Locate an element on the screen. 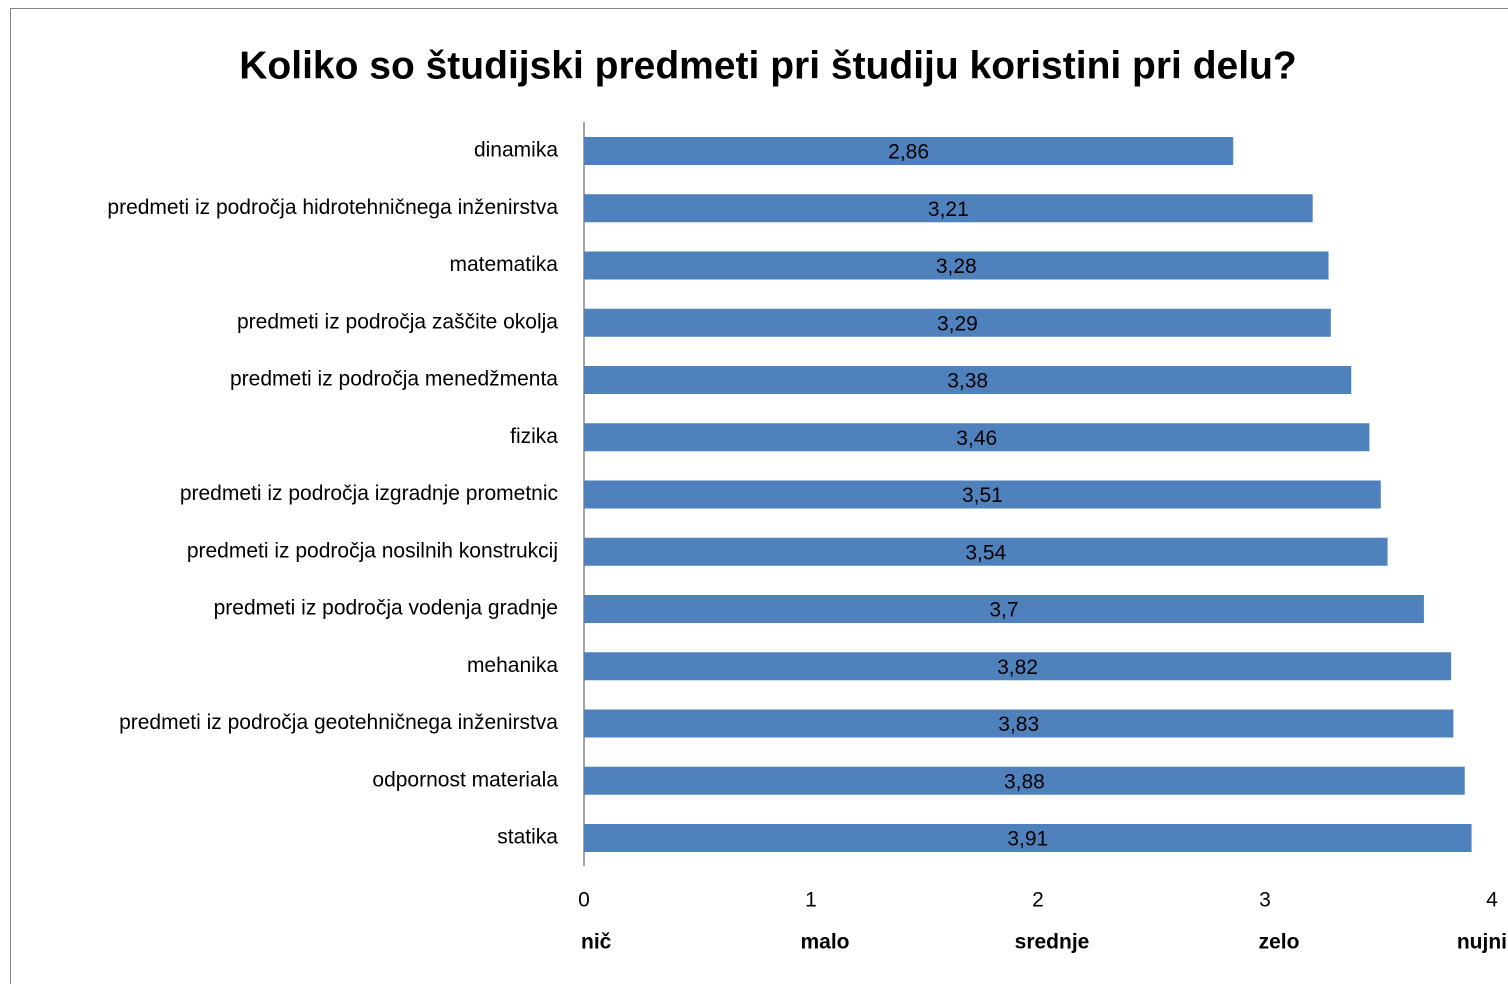 The image size is (1508, 984). y-tick-label: statika is located at coordinates (527, 837).